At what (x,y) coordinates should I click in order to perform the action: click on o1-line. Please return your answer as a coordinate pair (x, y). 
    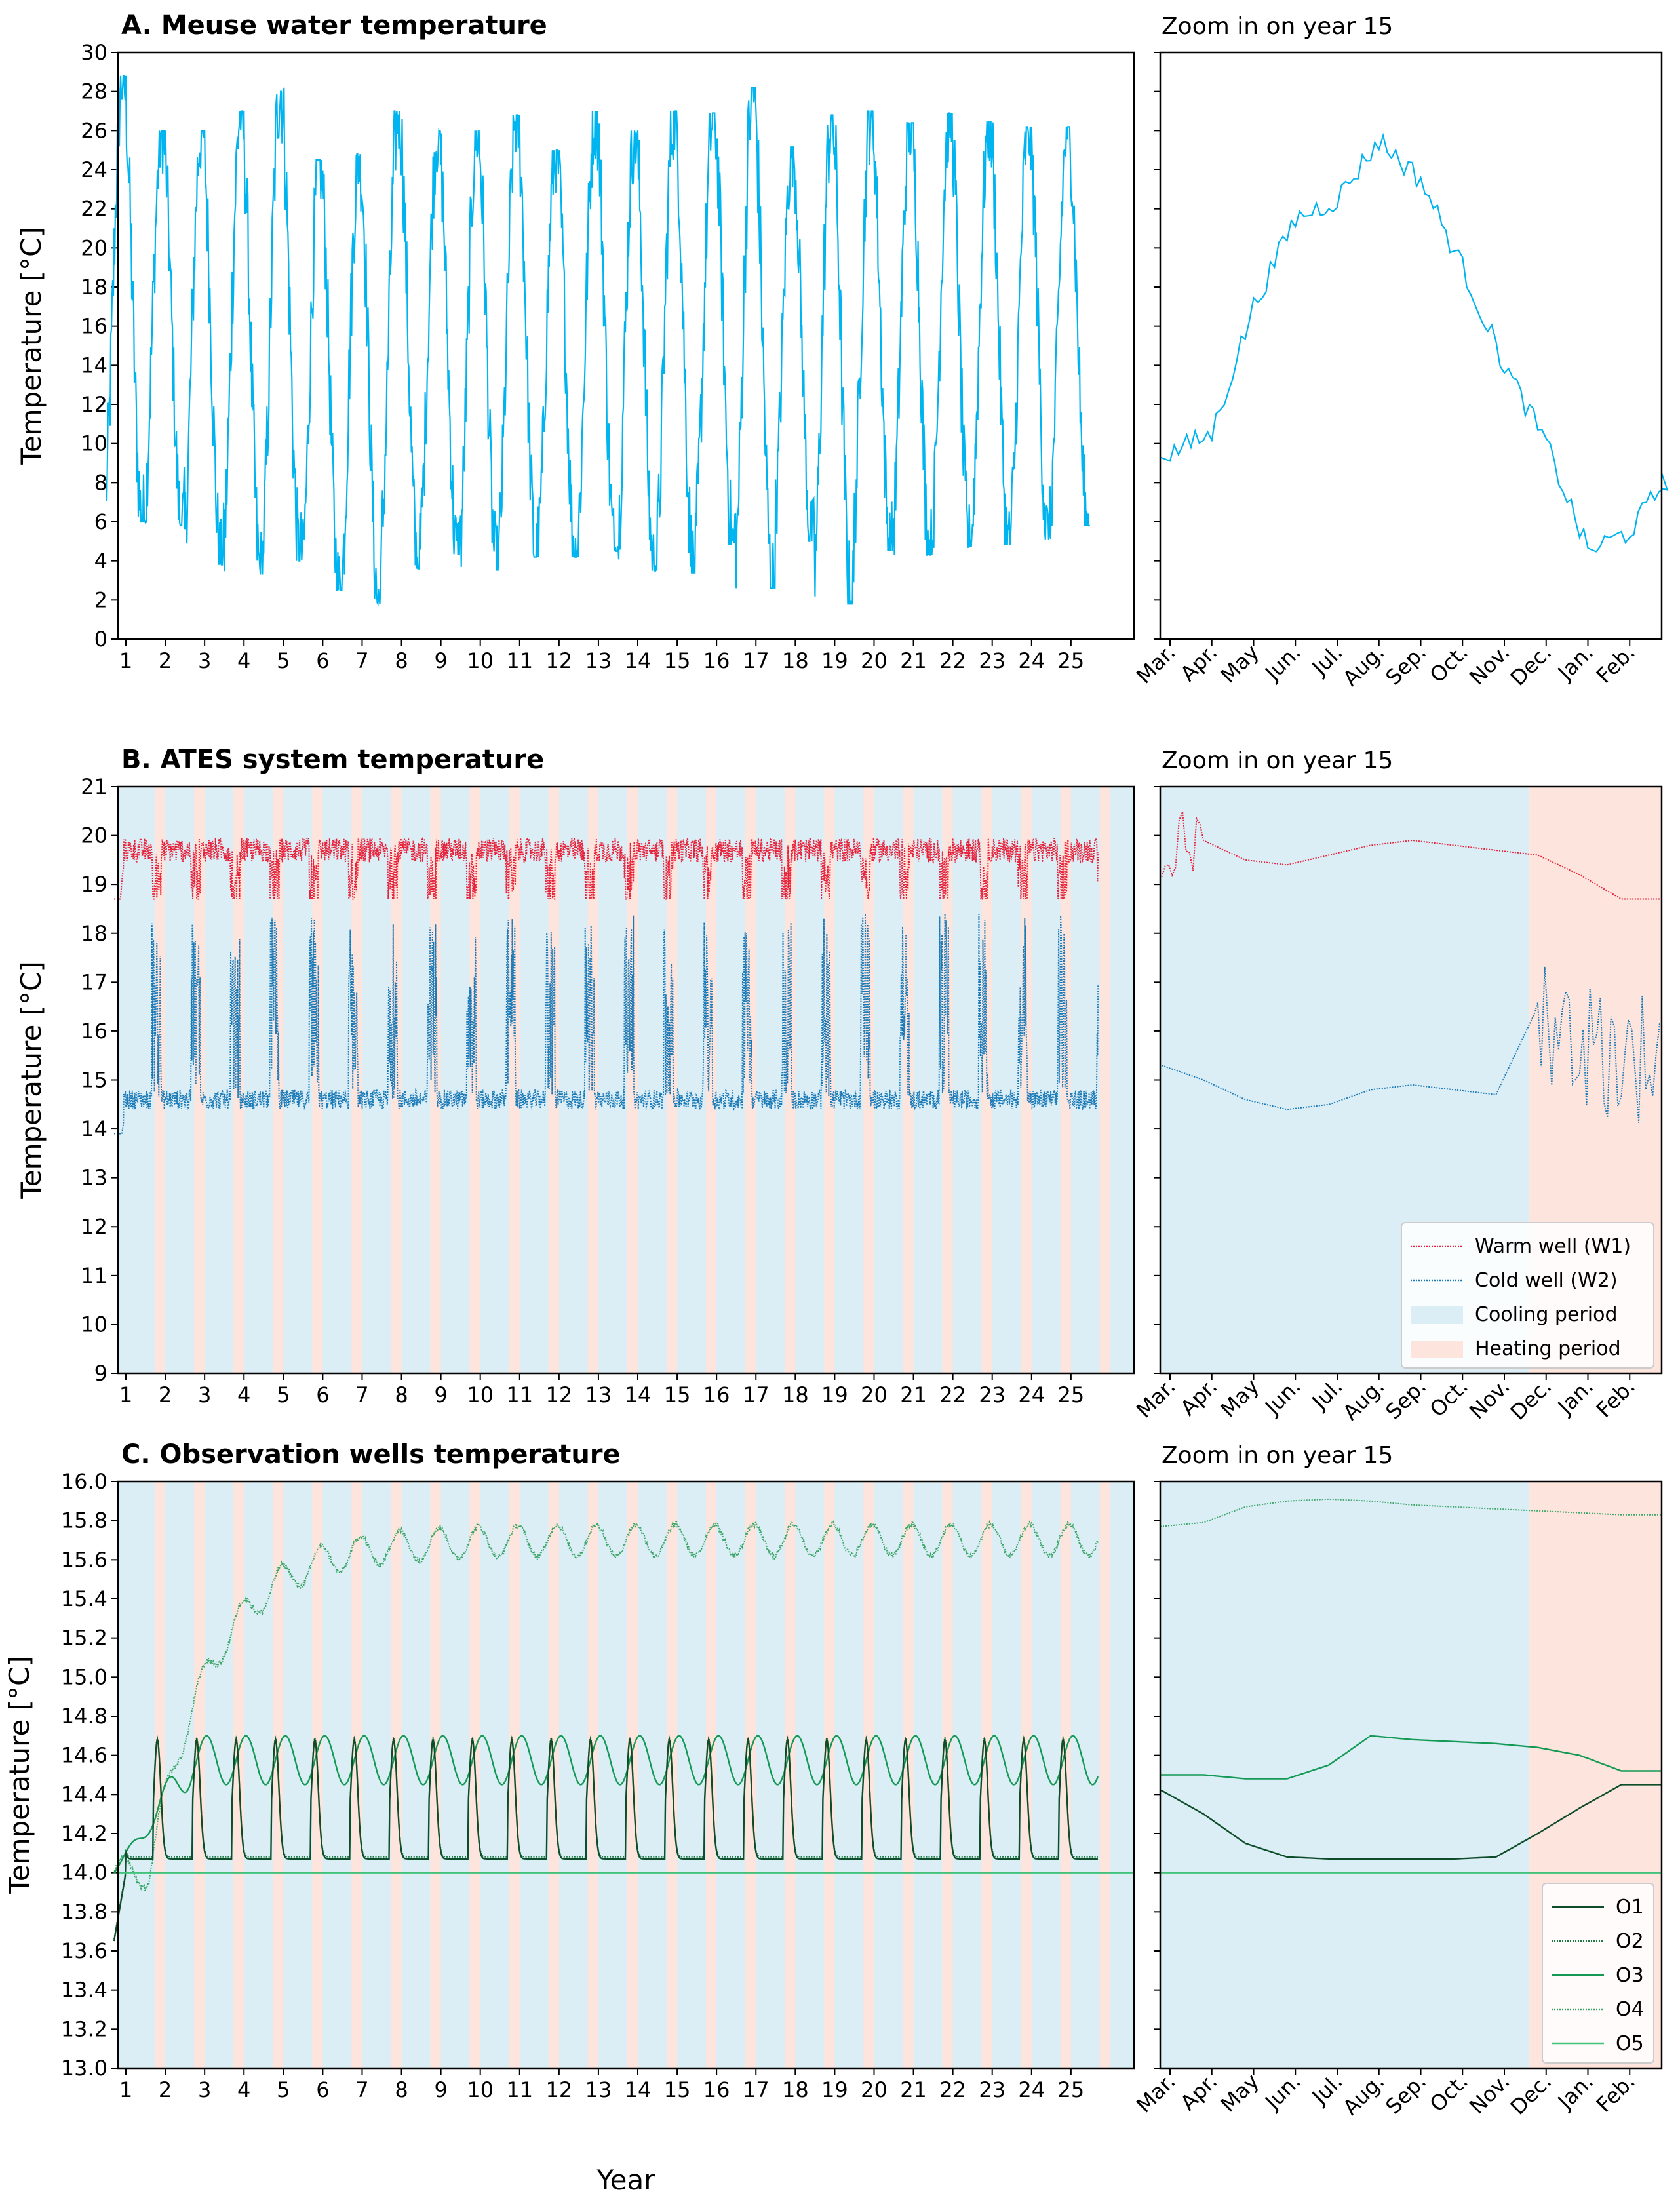
    Looking at the image, I should click on (605, 1839).